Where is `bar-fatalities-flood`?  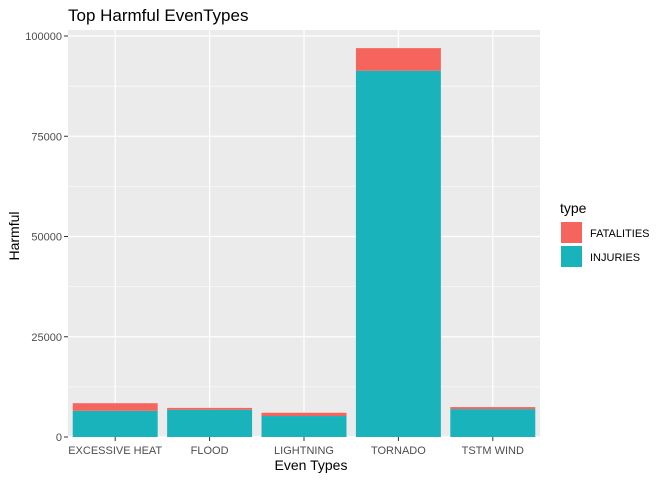
bar-fatalities-flood is located at coordinates (210, 408).